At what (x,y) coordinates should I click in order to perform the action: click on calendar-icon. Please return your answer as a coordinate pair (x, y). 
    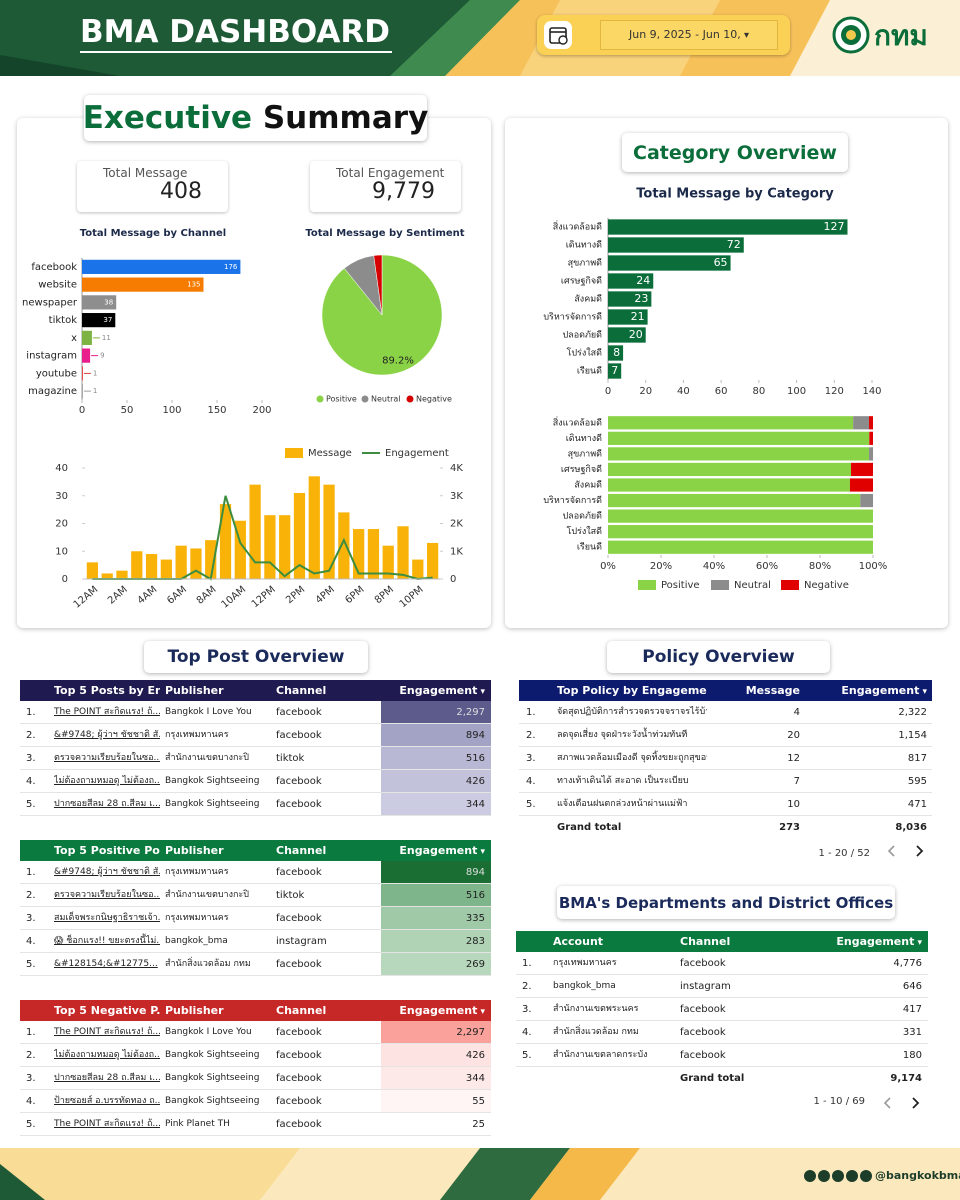
    Looking at the image, I should click on (558, 35).